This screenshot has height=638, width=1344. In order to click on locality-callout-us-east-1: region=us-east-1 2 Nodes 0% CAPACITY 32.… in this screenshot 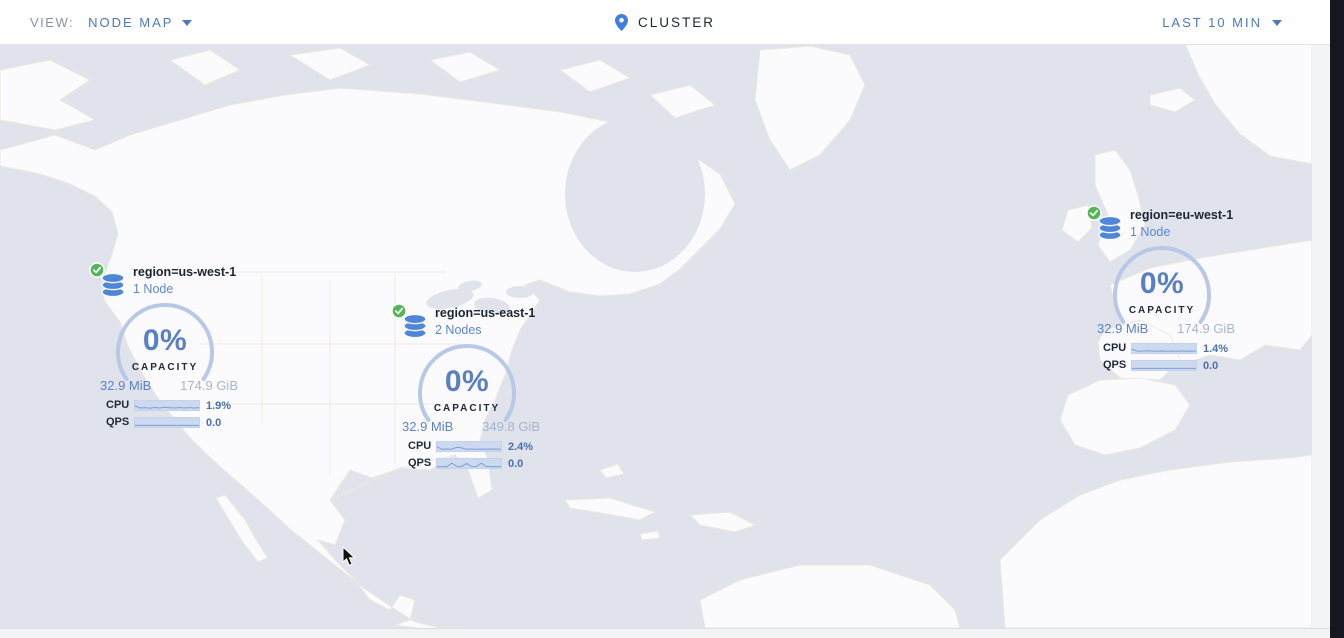, I will do `click(469, 391)`.